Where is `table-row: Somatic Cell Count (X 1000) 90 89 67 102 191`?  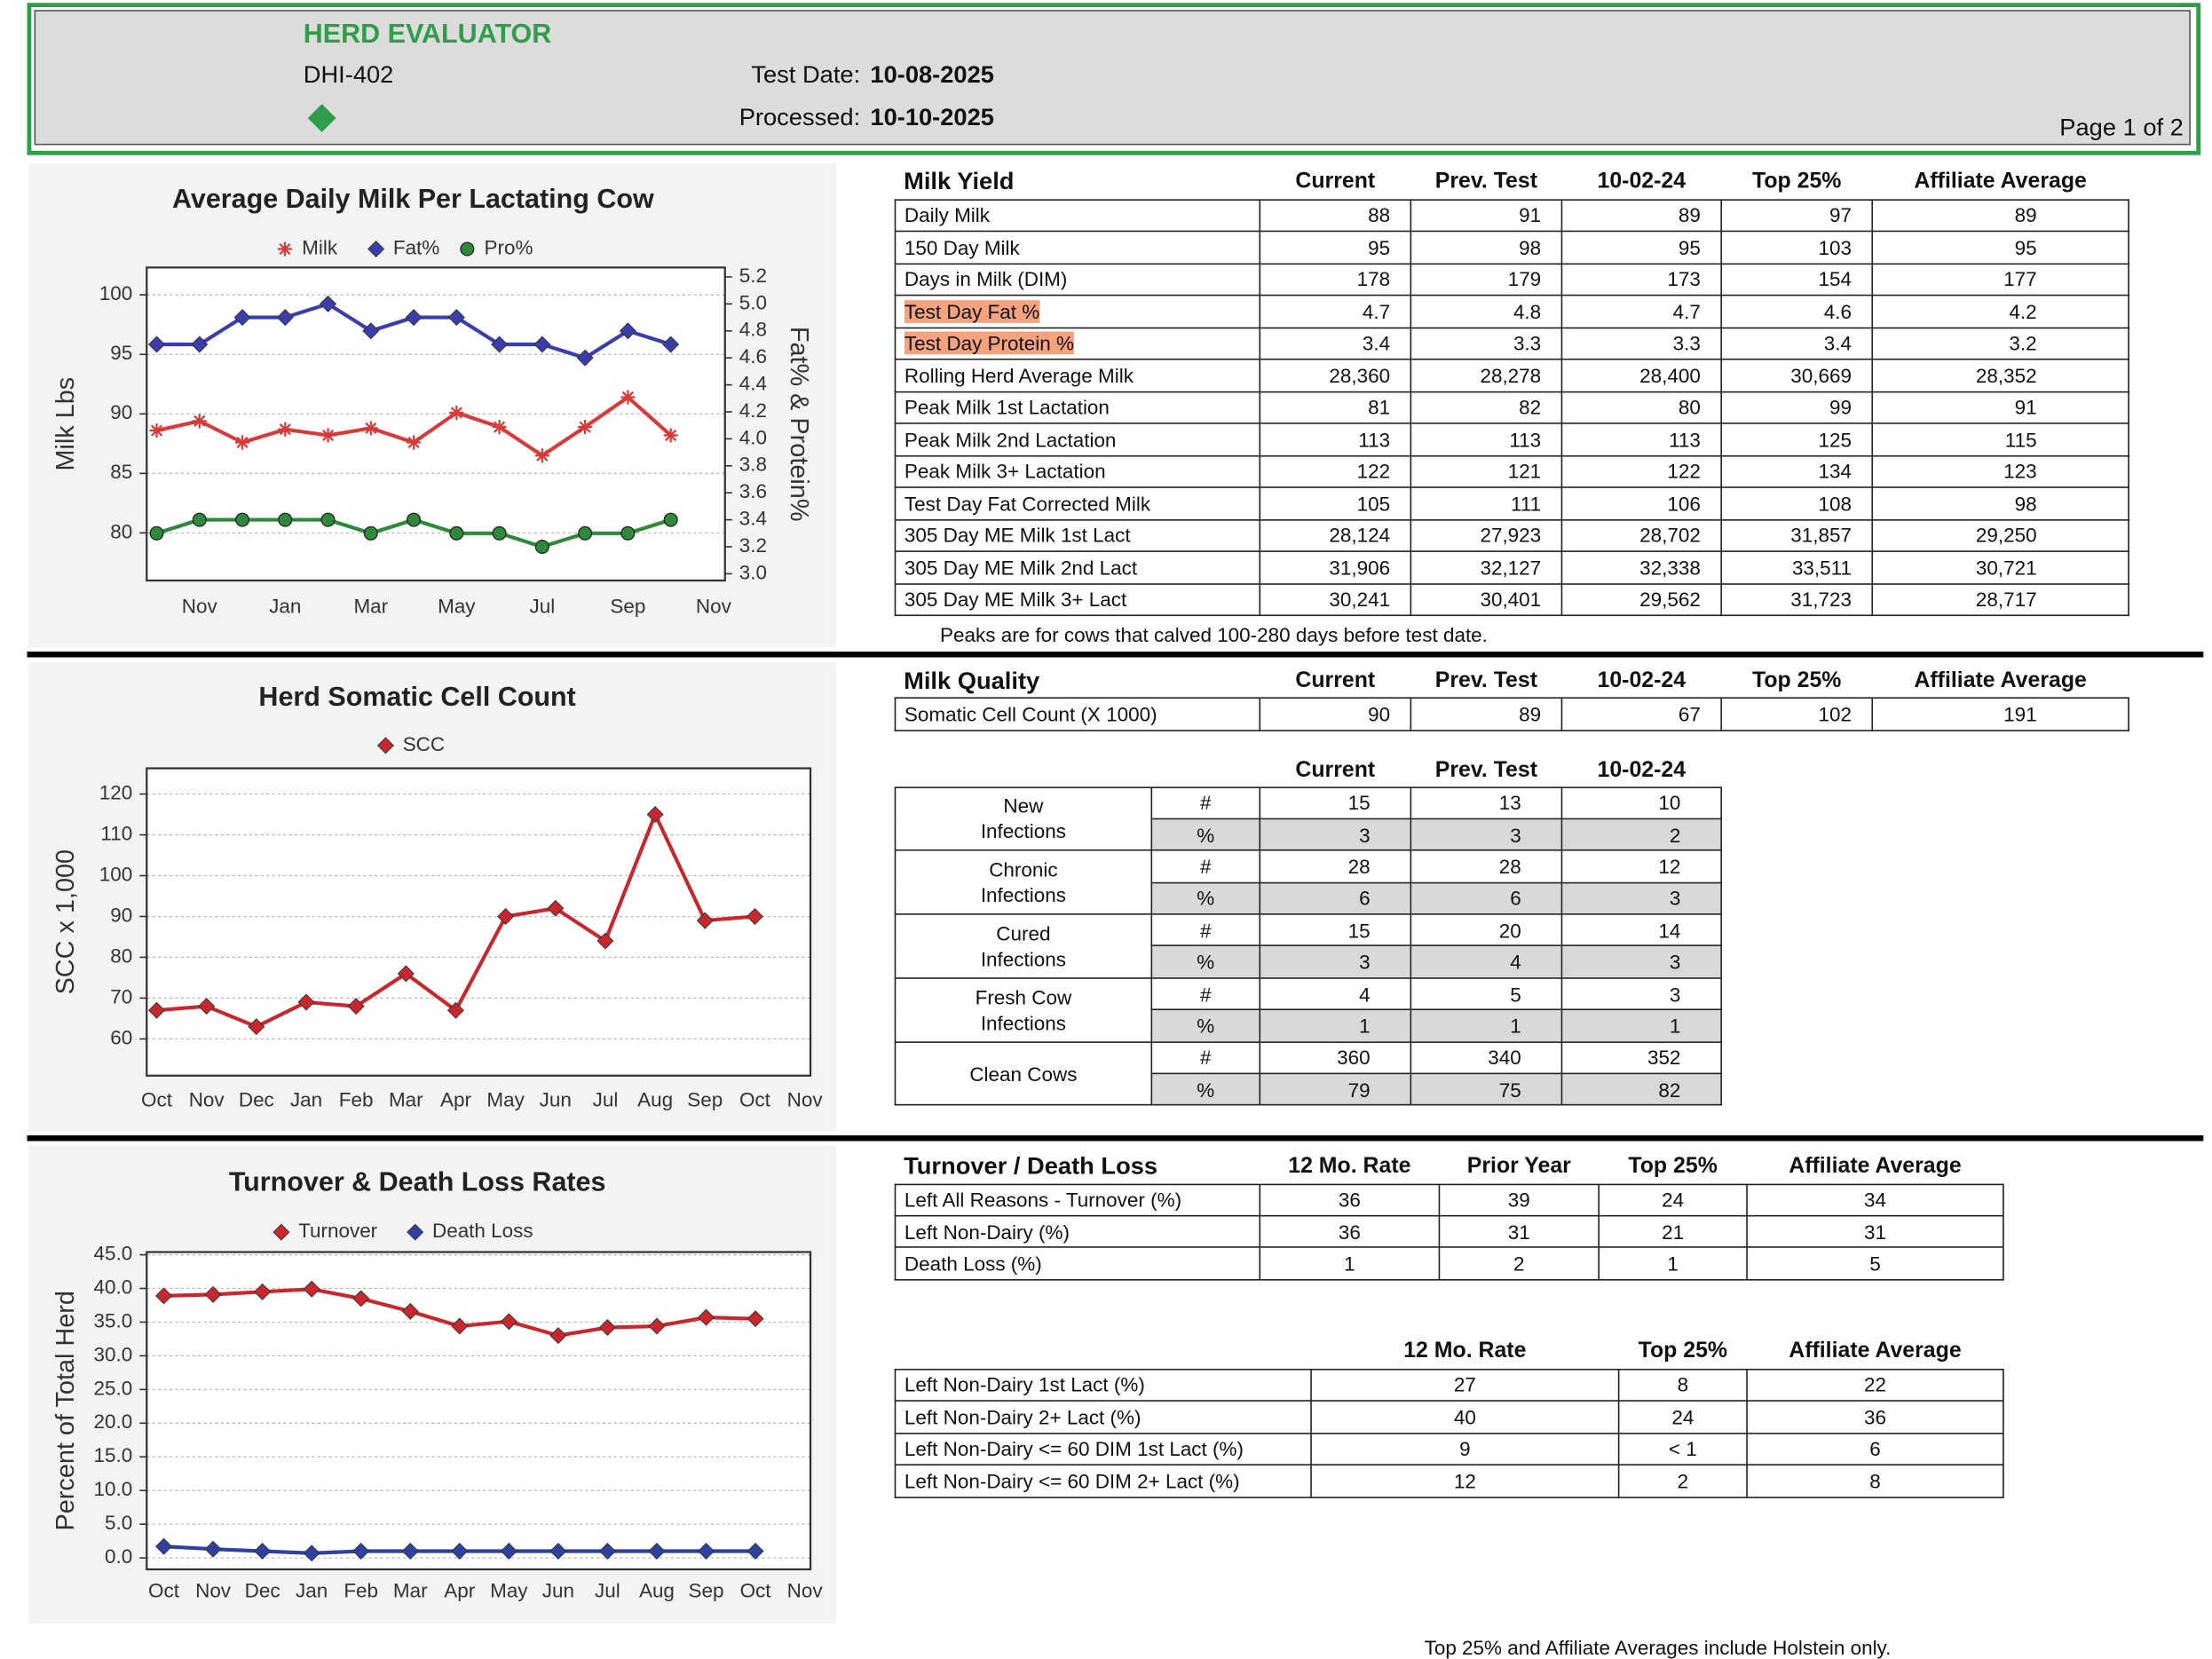 table-row: Somatic Cell Count (X 1000) 90 89 67 102 191 is located at coordinates (1511, 713).